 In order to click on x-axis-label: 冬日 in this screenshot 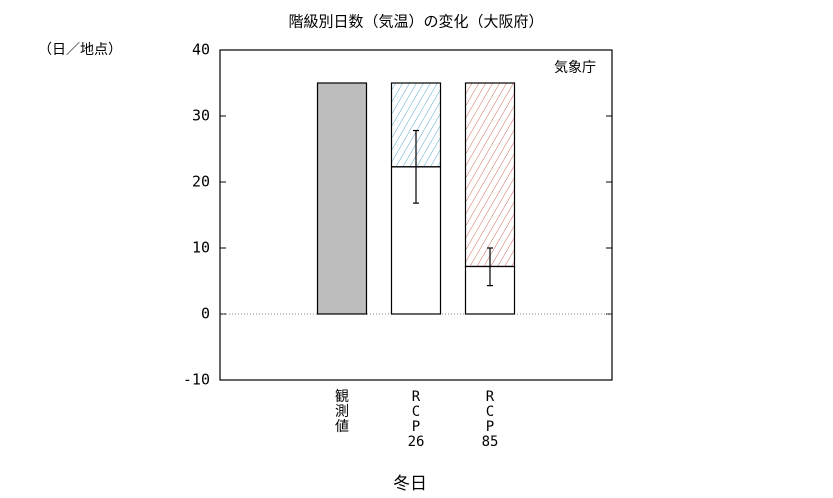, I will do `click(410, 484)`.